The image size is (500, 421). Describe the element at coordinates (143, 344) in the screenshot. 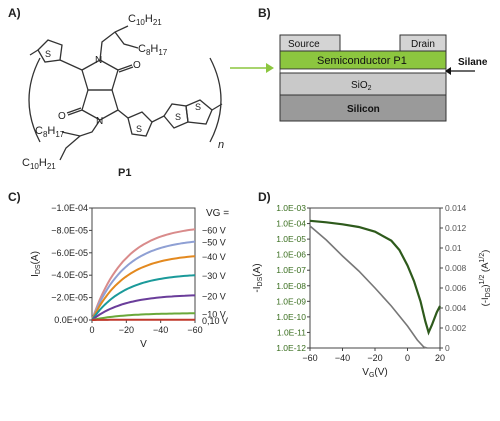

I see `x-axis-label: V` at that location.